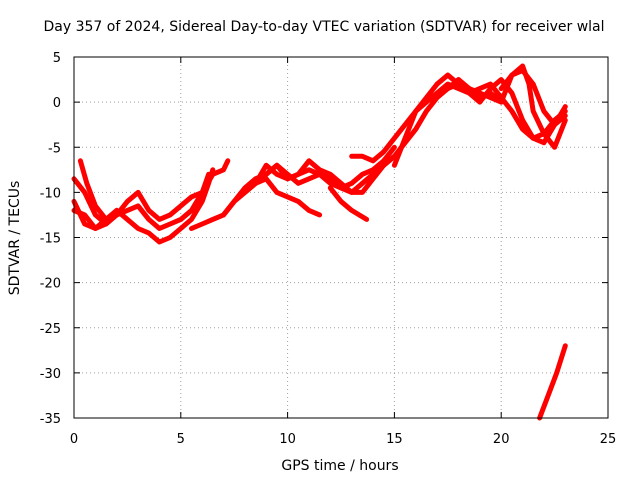  What do you see at coordinates (50, 329) in the screenshot?
I see `y-tick-label: -25` at bounding box center [50, 329].